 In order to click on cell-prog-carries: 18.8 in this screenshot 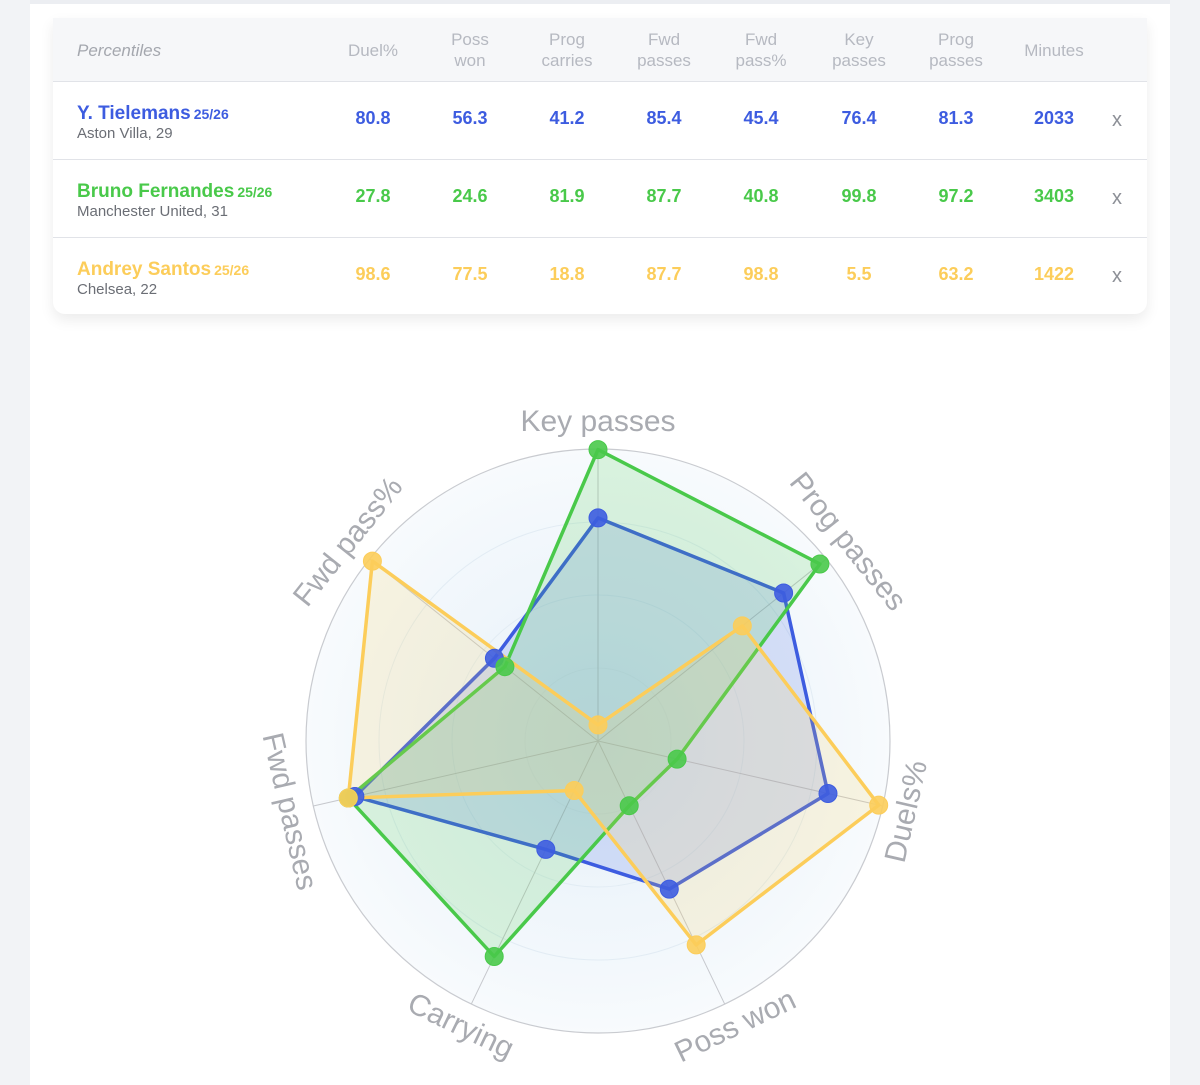, I will do `click(567, 274)`.